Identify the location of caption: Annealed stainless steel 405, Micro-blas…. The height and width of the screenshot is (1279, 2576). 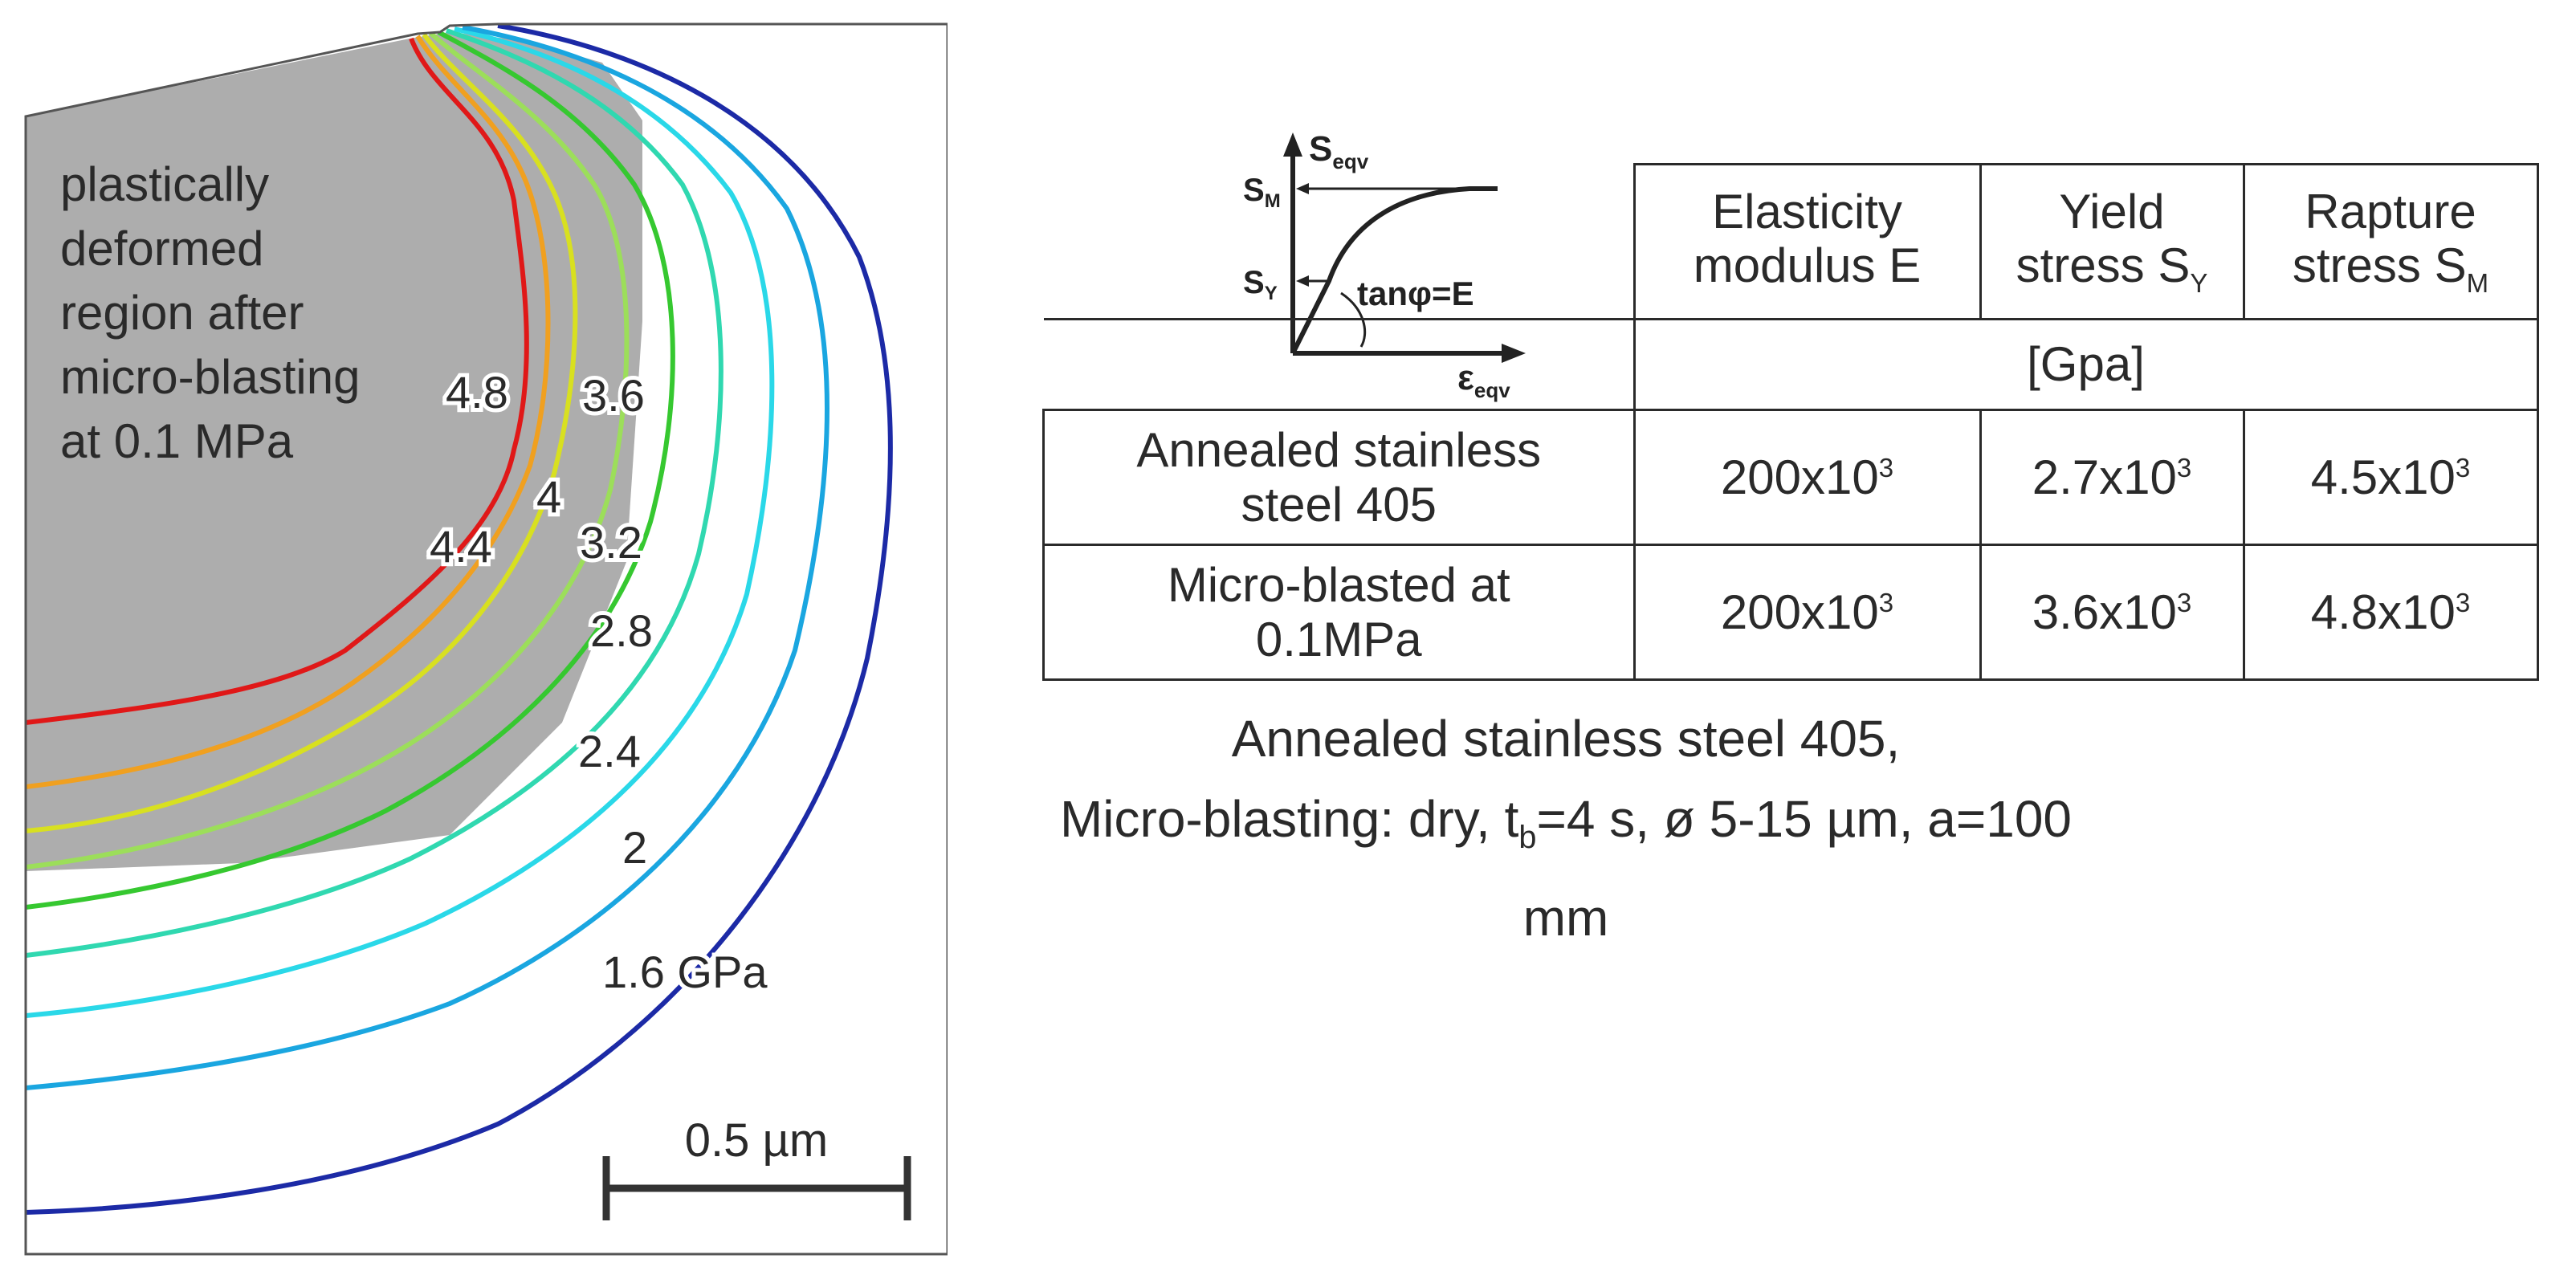
(1566, 829).